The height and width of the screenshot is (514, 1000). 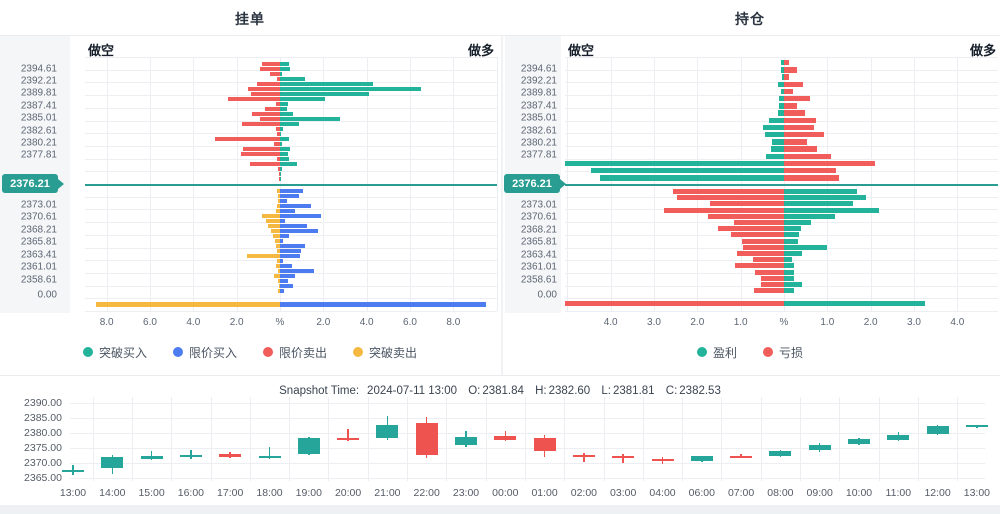 I want to click on legend-label: 限价买入, so click(x=212, y=352).